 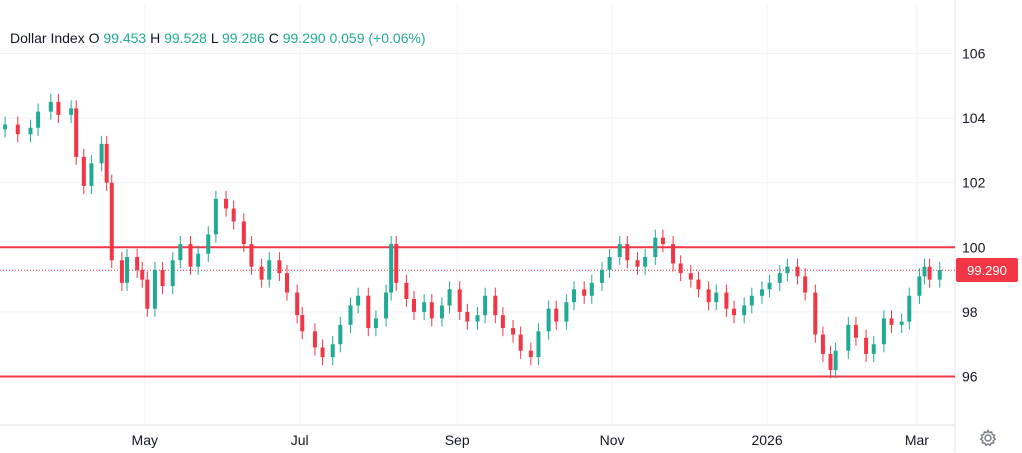 What do you see at coordinates (214, 38) in the screenshot?
I see `legend-low-key: L` at bounding box center [214, 38].